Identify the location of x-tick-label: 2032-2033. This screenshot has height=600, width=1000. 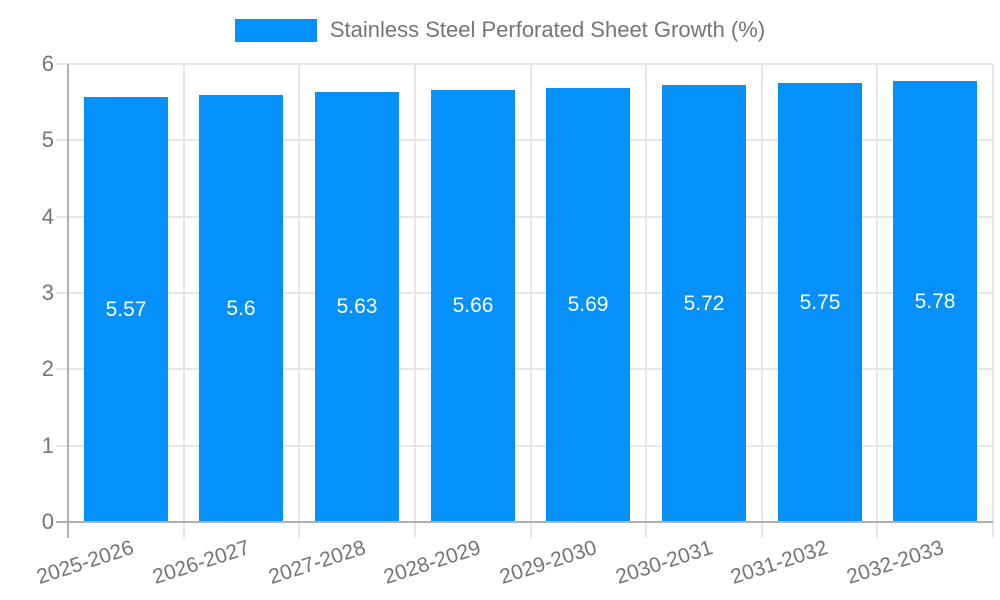
(895, 562).